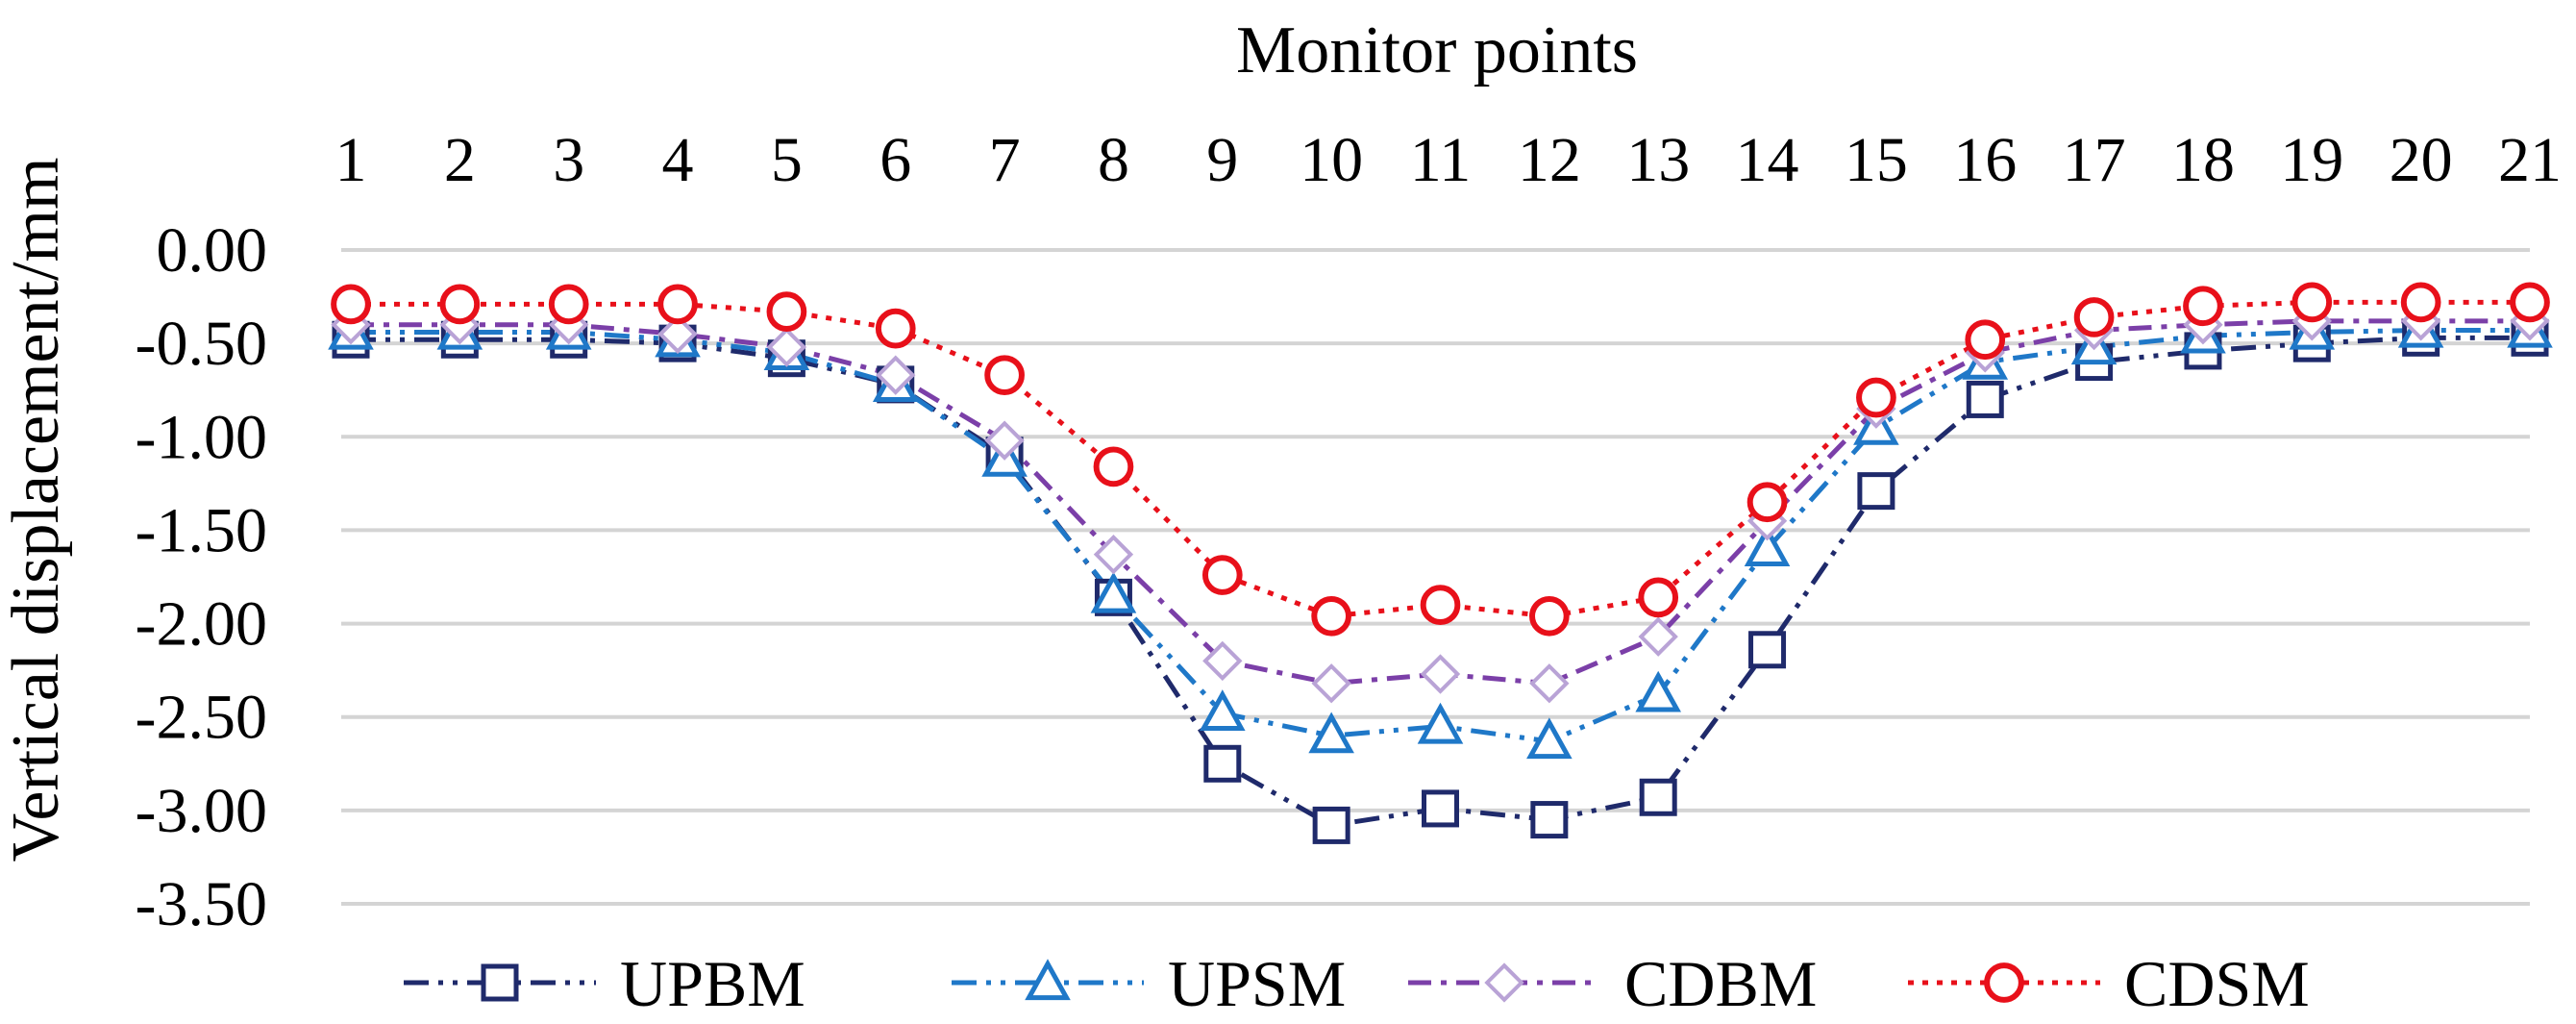  I want to click on y-tick-label: -3.00, so click(201, 811).